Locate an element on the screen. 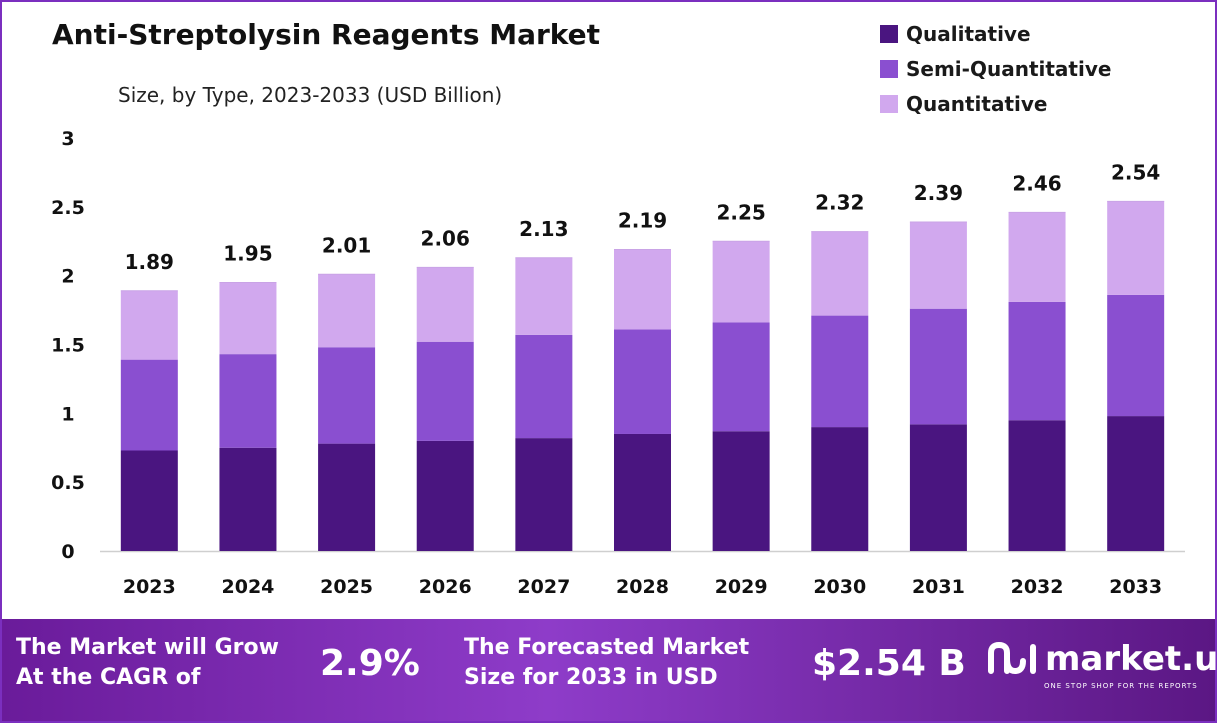  cagr-text-line2: At the CAGR of is located at coordinates (108, 677).